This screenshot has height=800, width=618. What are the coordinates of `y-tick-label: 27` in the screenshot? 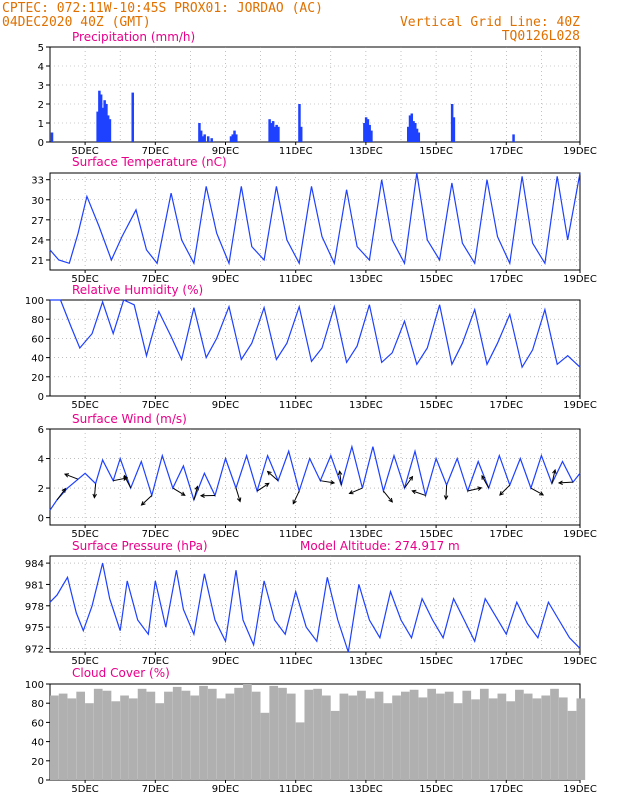 It's located at (37, 221).